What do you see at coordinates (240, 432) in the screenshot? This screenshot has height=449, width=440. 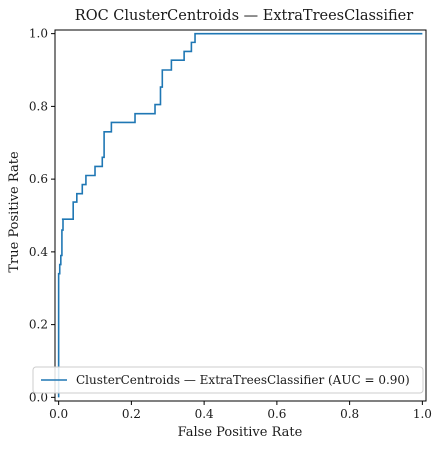 I see `x-axis-label: False Positive Rate` at bounding box center [240, 432].